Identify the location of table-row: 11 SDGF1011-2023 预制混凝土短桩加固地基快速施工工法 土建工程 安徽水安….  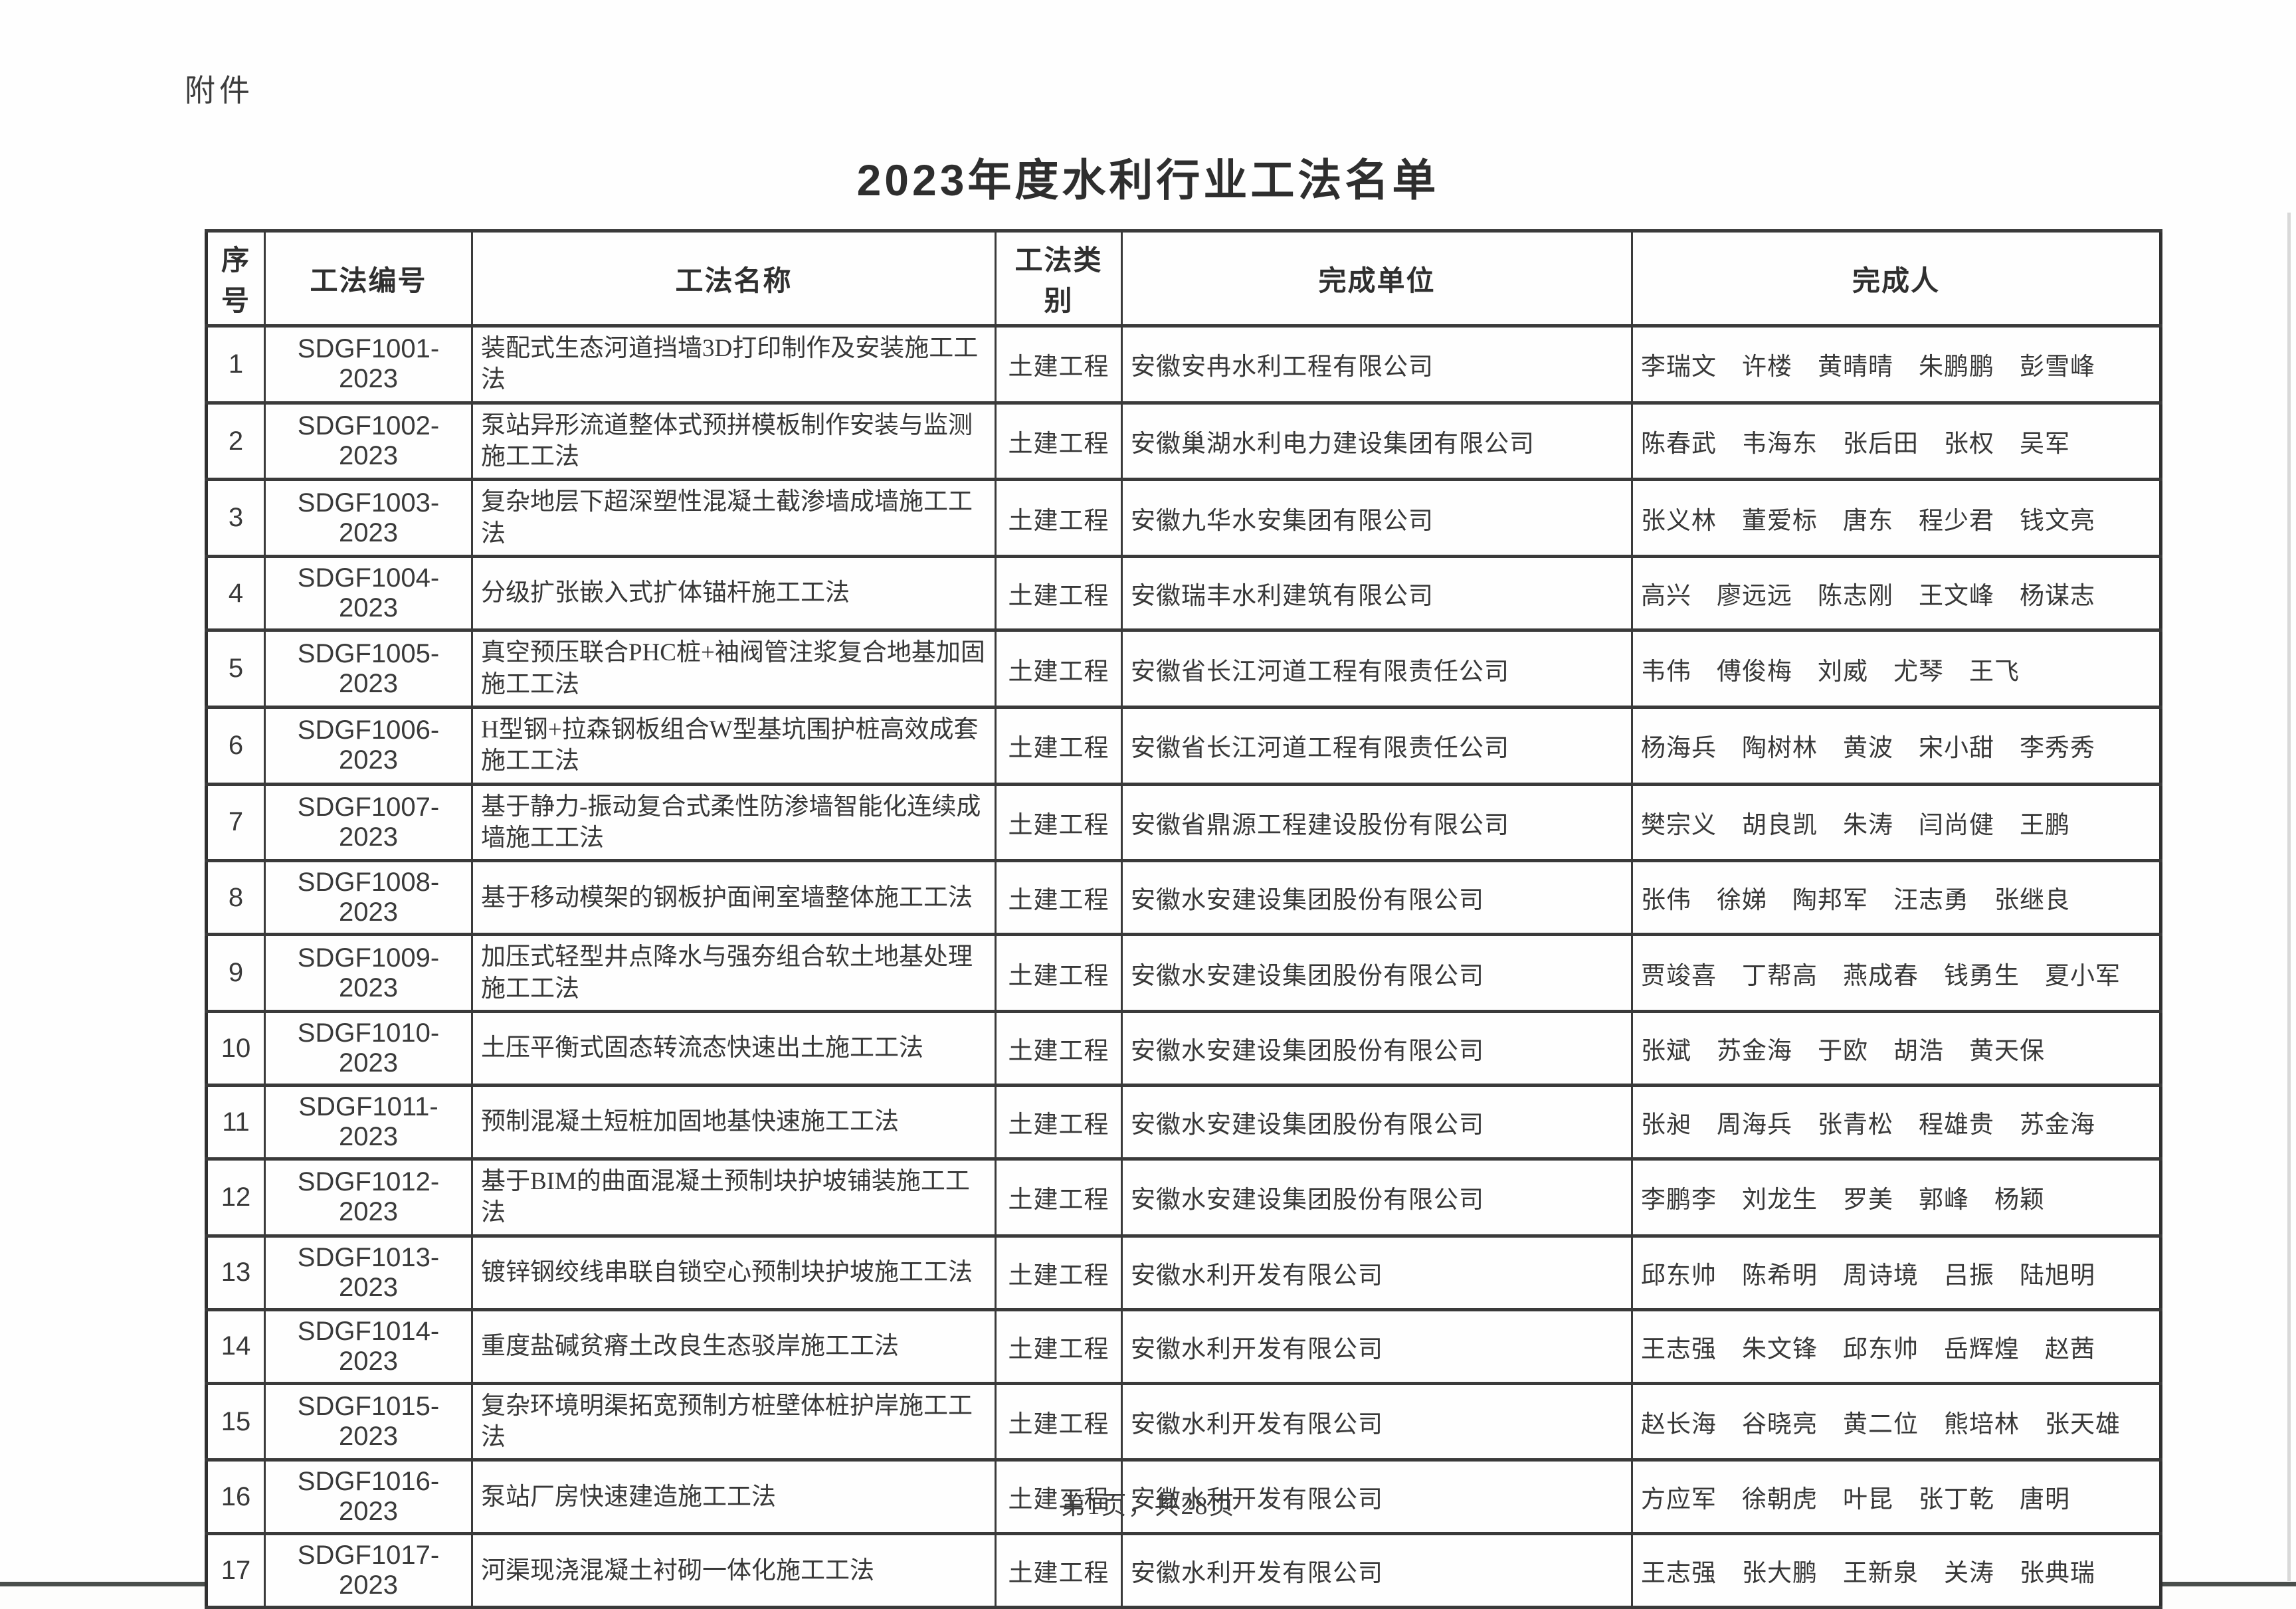
(1184, 1122).